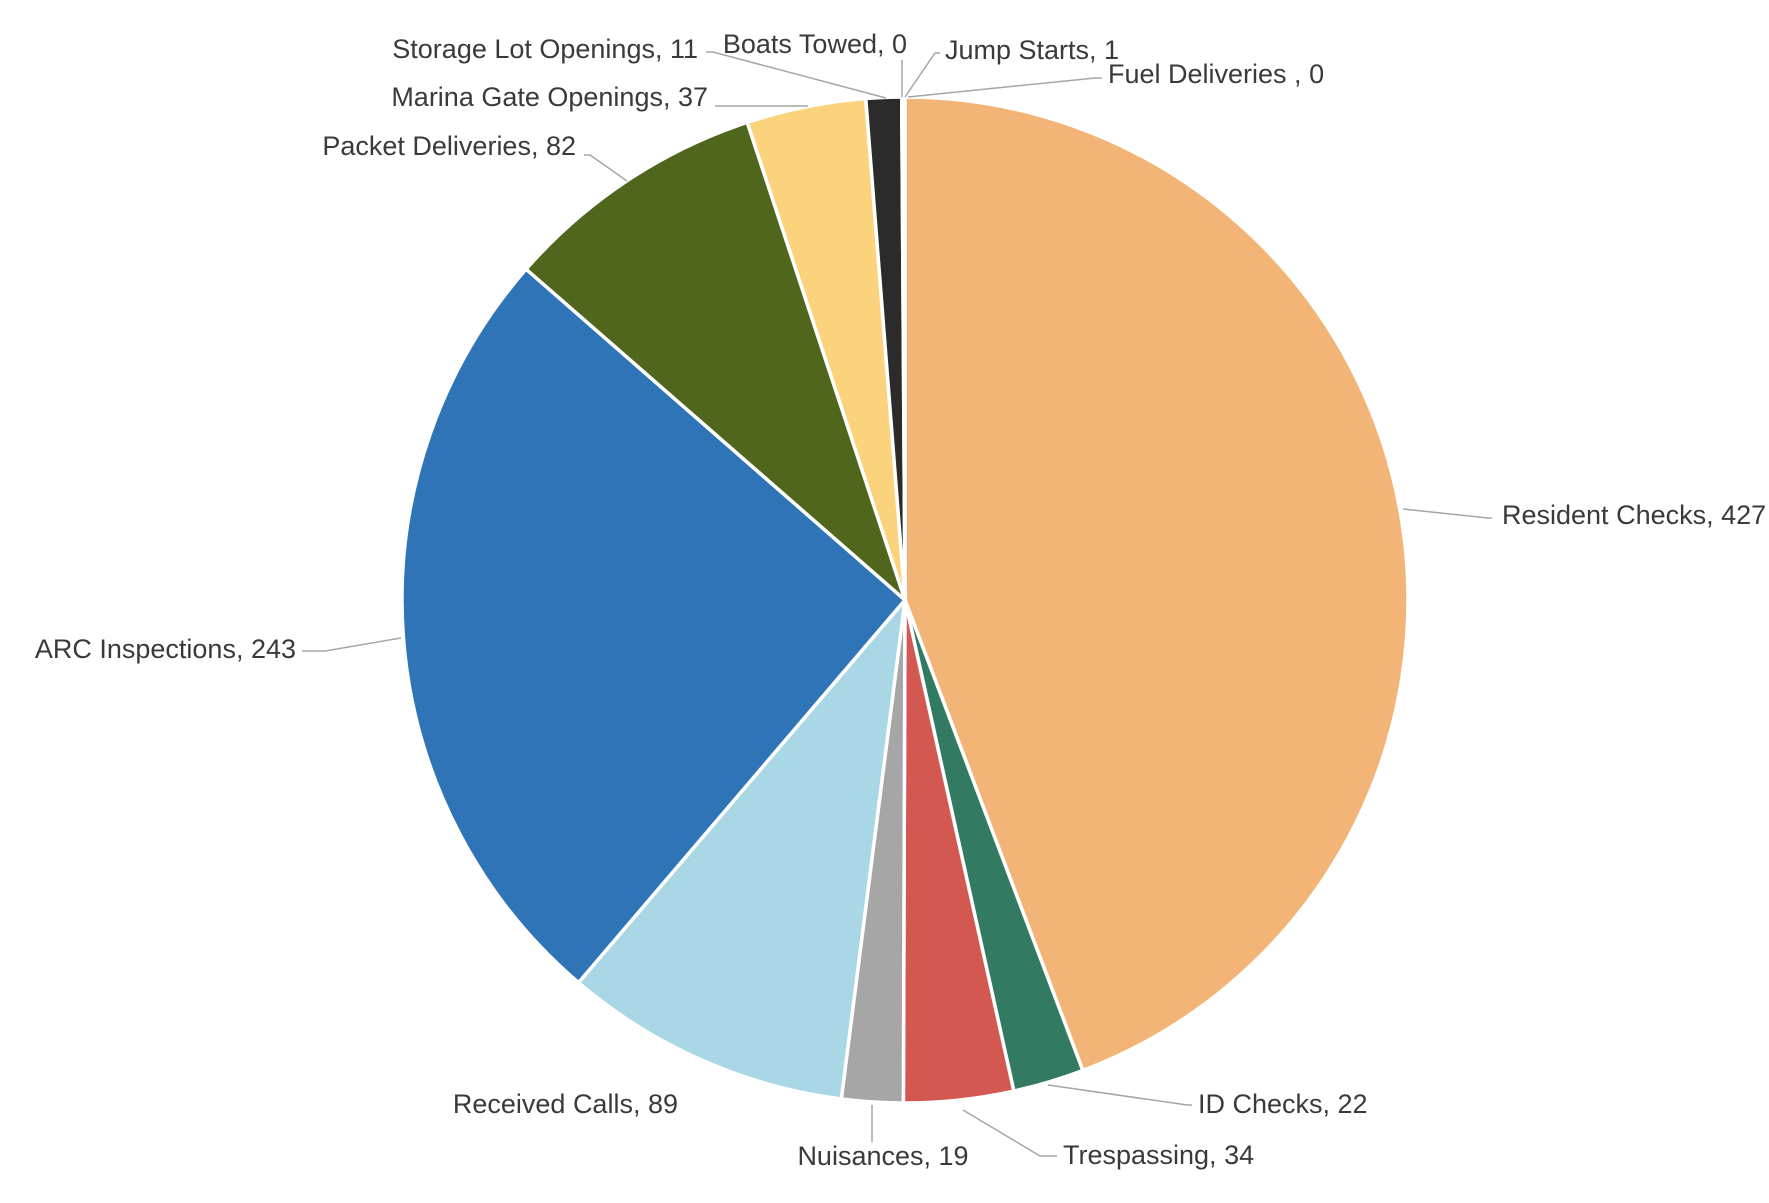  What do you see at coordinates (903, 348) in the screenshot?
I see `pie-slice-jump-starts` at bounding box center [903, 348].